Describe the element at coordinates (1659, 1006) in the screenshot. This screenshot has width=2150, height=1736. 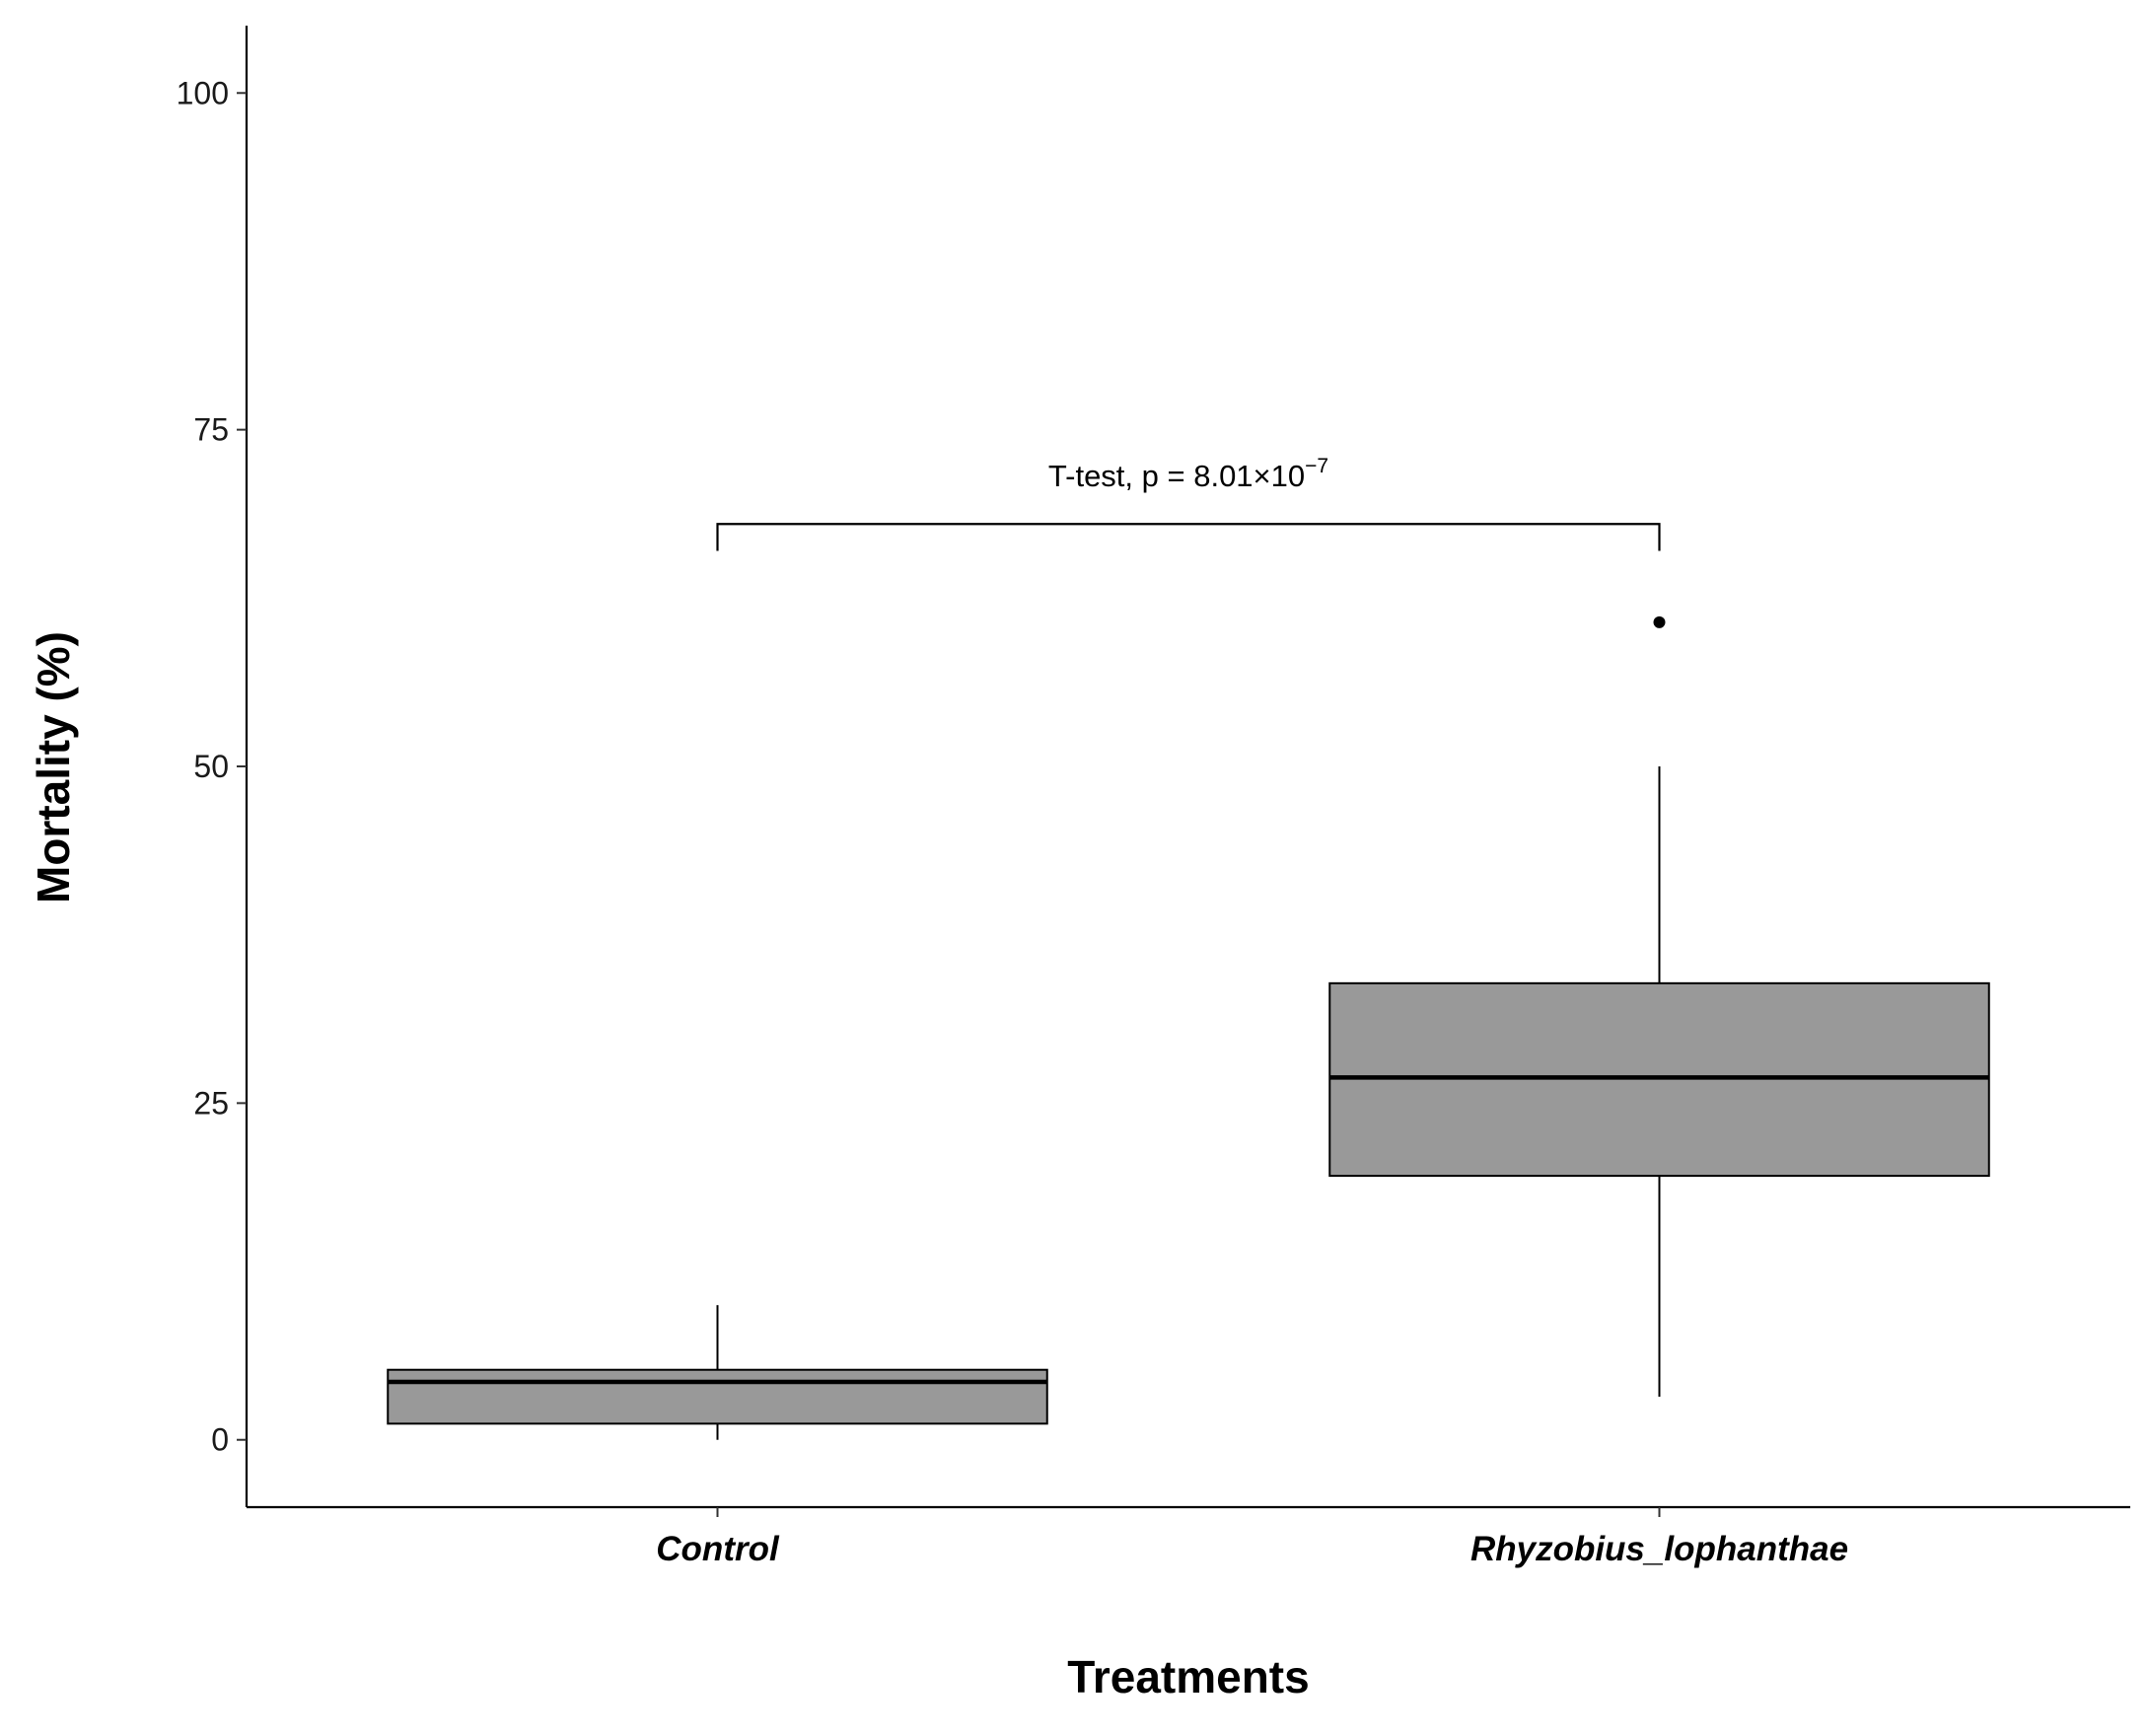
I see `box-rhyzobius-lophanthae` at that location.